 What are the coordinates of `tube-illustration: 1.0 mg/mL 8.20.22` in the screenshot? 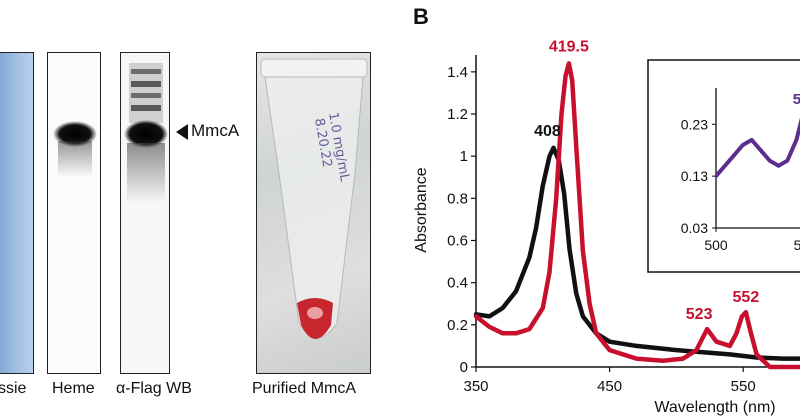 It's located at (314, 198).